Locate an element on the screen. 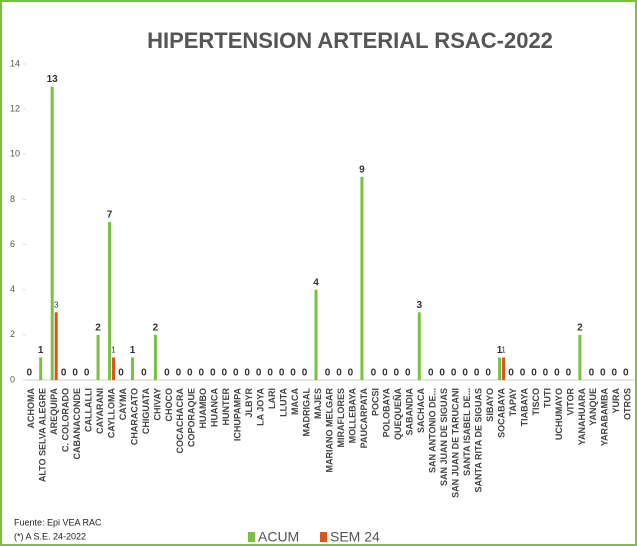 Image resolution: width=637 pixels, height=546 pixels. x-tick-label: MADRIGAL is located at coordinates (306, 412).